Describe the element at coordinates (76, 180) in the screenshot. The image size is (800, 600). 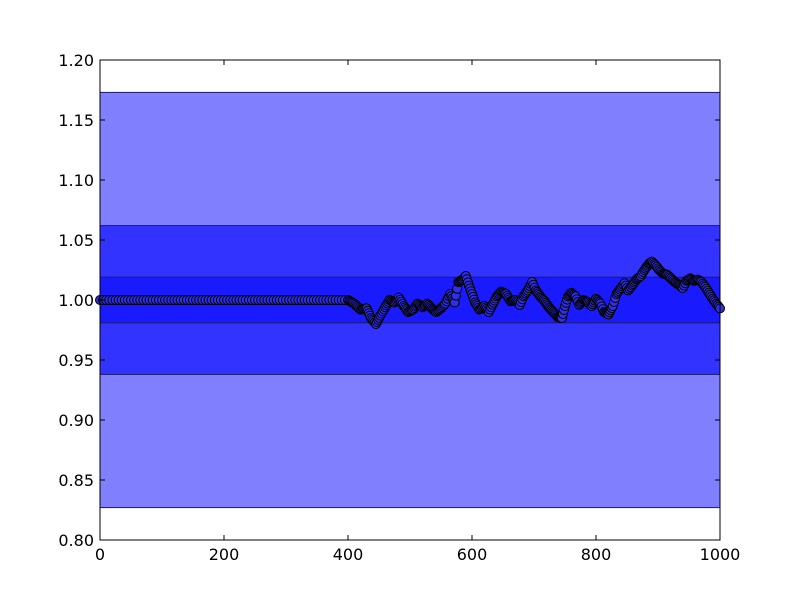
I see `y-tick-label: 1.10` at that location.